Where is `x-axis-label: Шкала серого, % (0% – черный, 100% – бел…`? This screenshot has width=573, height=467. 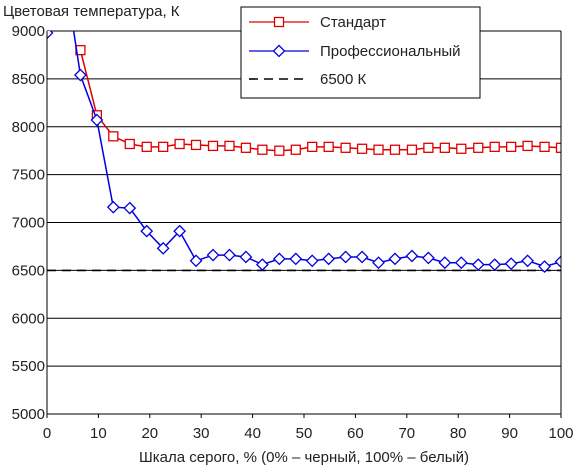
x-axis-label: Шкала серого, % (0% – черный, 100% – бел… is located at coordinates (304, 457).